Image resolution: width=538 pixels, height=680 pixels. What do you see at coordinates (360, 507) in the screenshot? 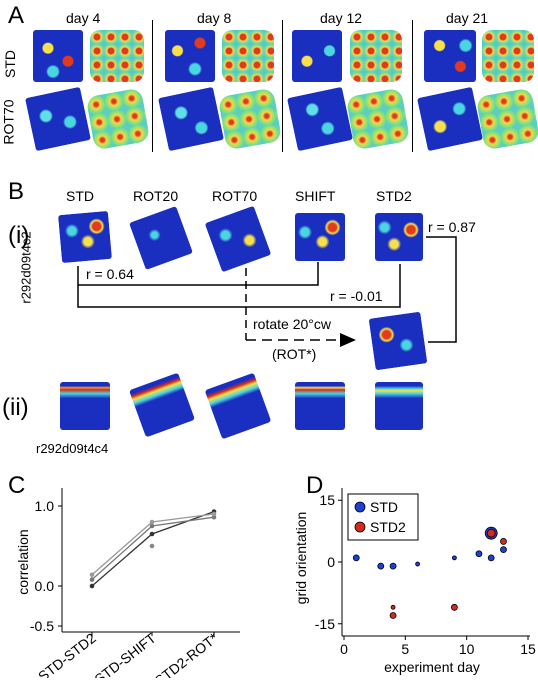
I see `legend-std-marker` at bounding box center [360, 507].